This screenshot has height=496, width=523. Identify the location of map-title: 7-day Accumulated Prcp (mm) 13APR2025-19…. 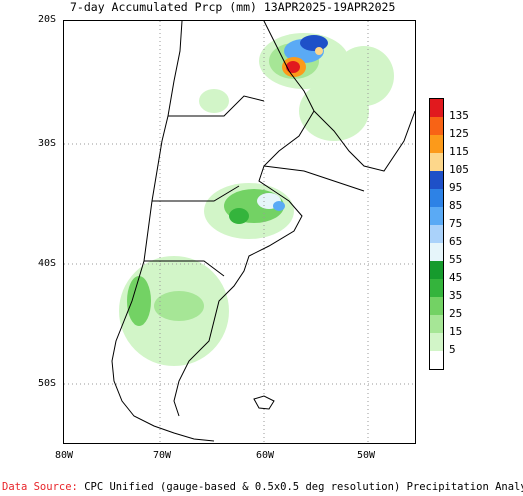
(233, 7).